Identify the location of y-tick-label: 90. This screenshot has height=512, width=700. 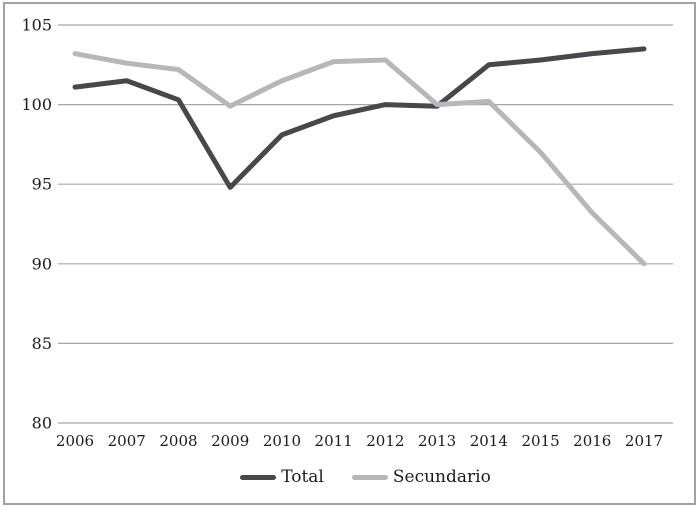
(42, 263).